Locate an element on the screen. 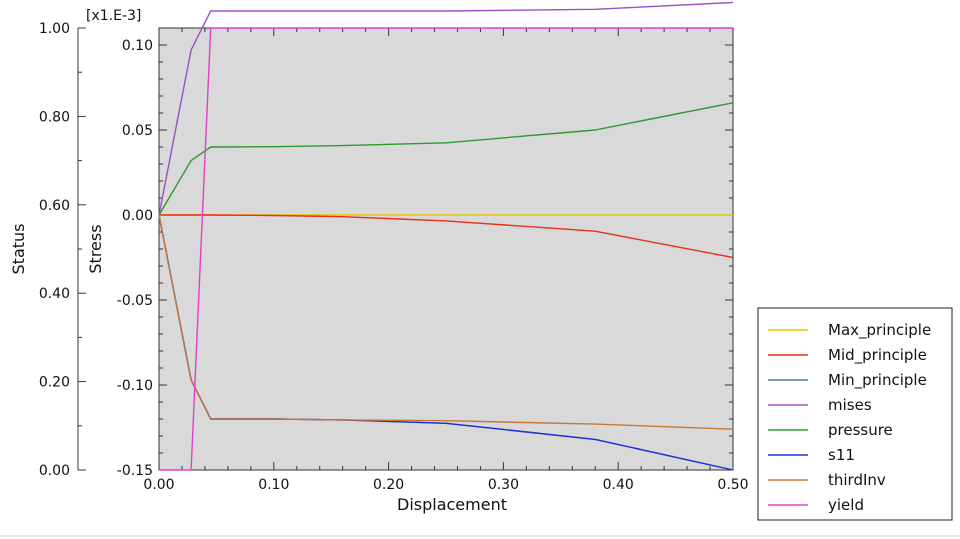 Image resolution: width=960 pixels, height=539 pixels. legend-label: pressure is located at coordinates (860, 430).